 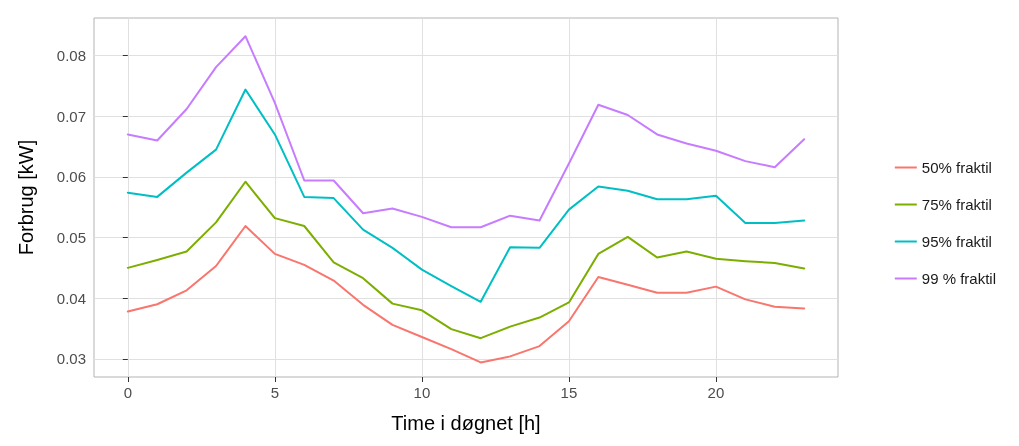 What do you see at coordinates (956, 241) in the screenshot?
I see `legend-label: 95% fraktil` at bounding box center [956, 241].